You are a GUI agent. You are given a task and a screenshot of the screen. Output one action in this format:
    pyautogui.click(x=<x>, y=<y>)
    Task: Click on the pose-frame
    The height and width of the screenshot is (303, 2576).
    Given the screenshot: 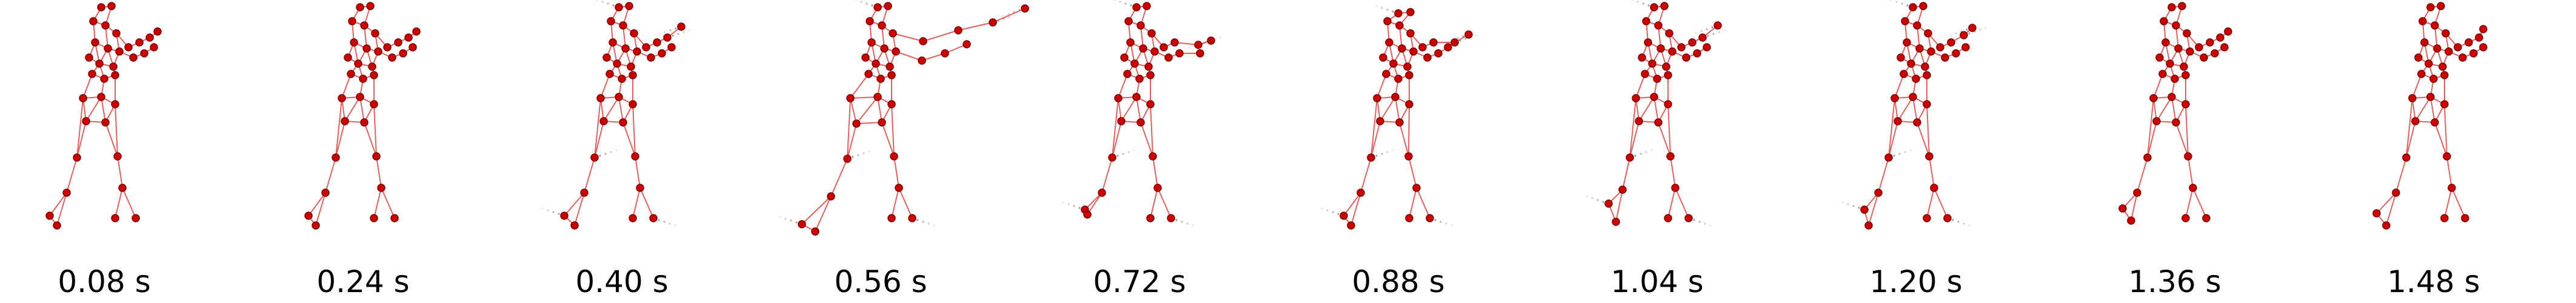 What is the action you would take?
    pyautogui.click(x=363, y=116)
    